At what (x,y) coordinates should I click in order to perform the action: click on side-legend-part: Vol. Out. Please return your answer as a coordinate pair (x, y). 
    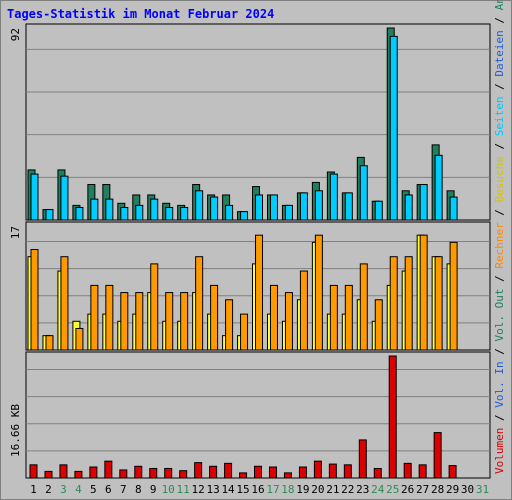
    Looking at the image, I should click on (499, 315).